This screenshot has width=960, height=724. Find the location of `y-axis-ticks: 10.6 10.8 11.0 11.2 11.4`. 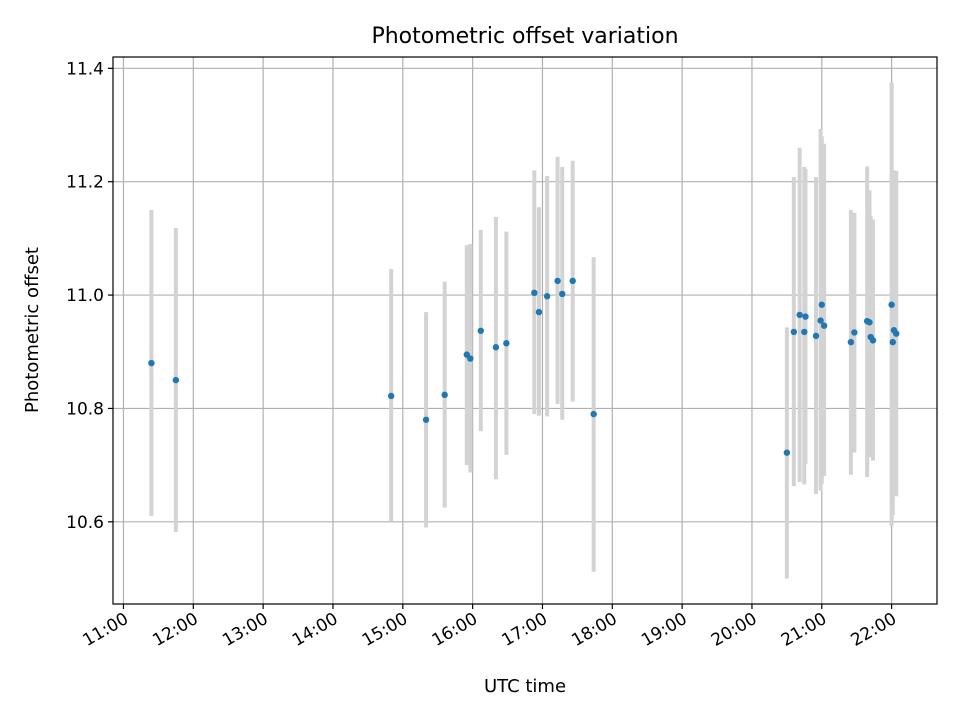

y-axis-ticks: 10.6 10.8 11.0 11.2 11.4 is located at coordinates (89, 296).